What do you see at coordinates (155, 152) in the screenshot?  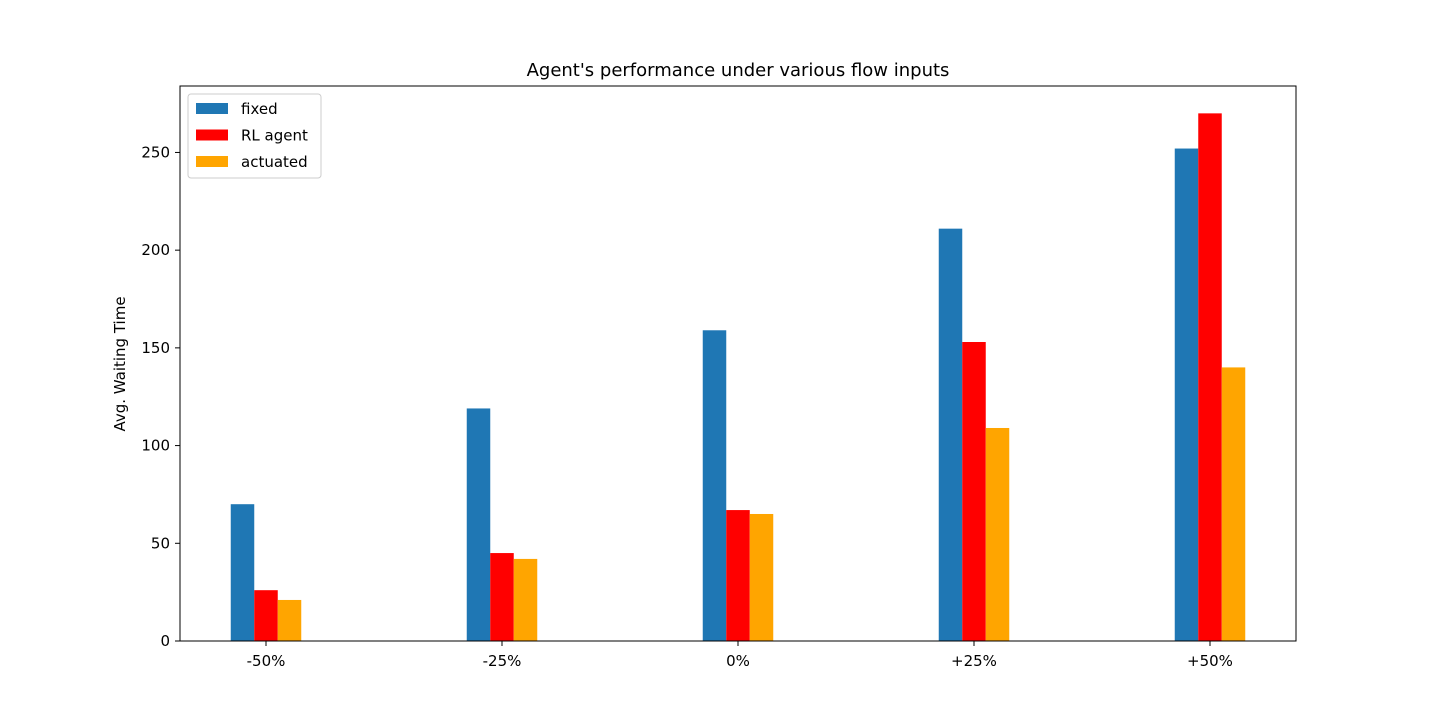 I see `y-tick-label: 250` at bounding box center [155, 152].